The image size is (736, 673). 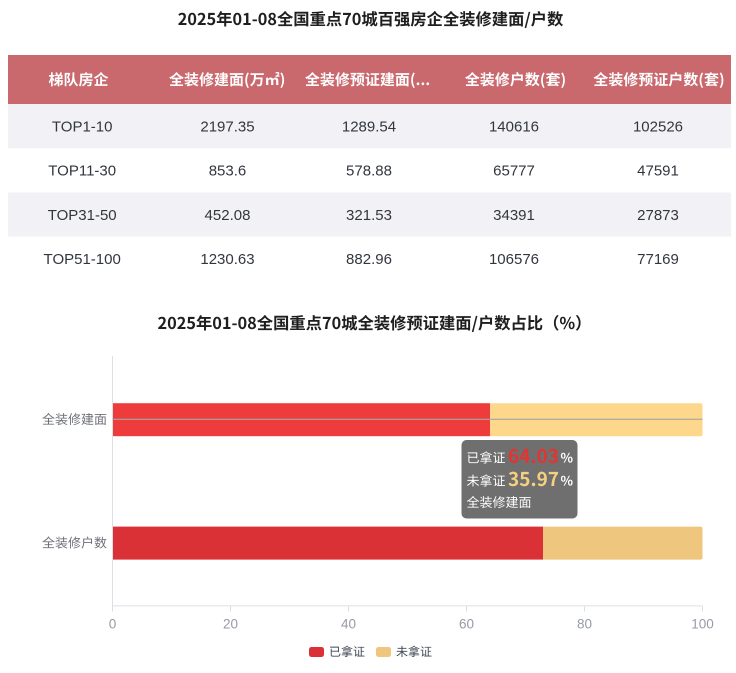 I want to click on svg-text: 1230.63, so click(x=227, y=259).